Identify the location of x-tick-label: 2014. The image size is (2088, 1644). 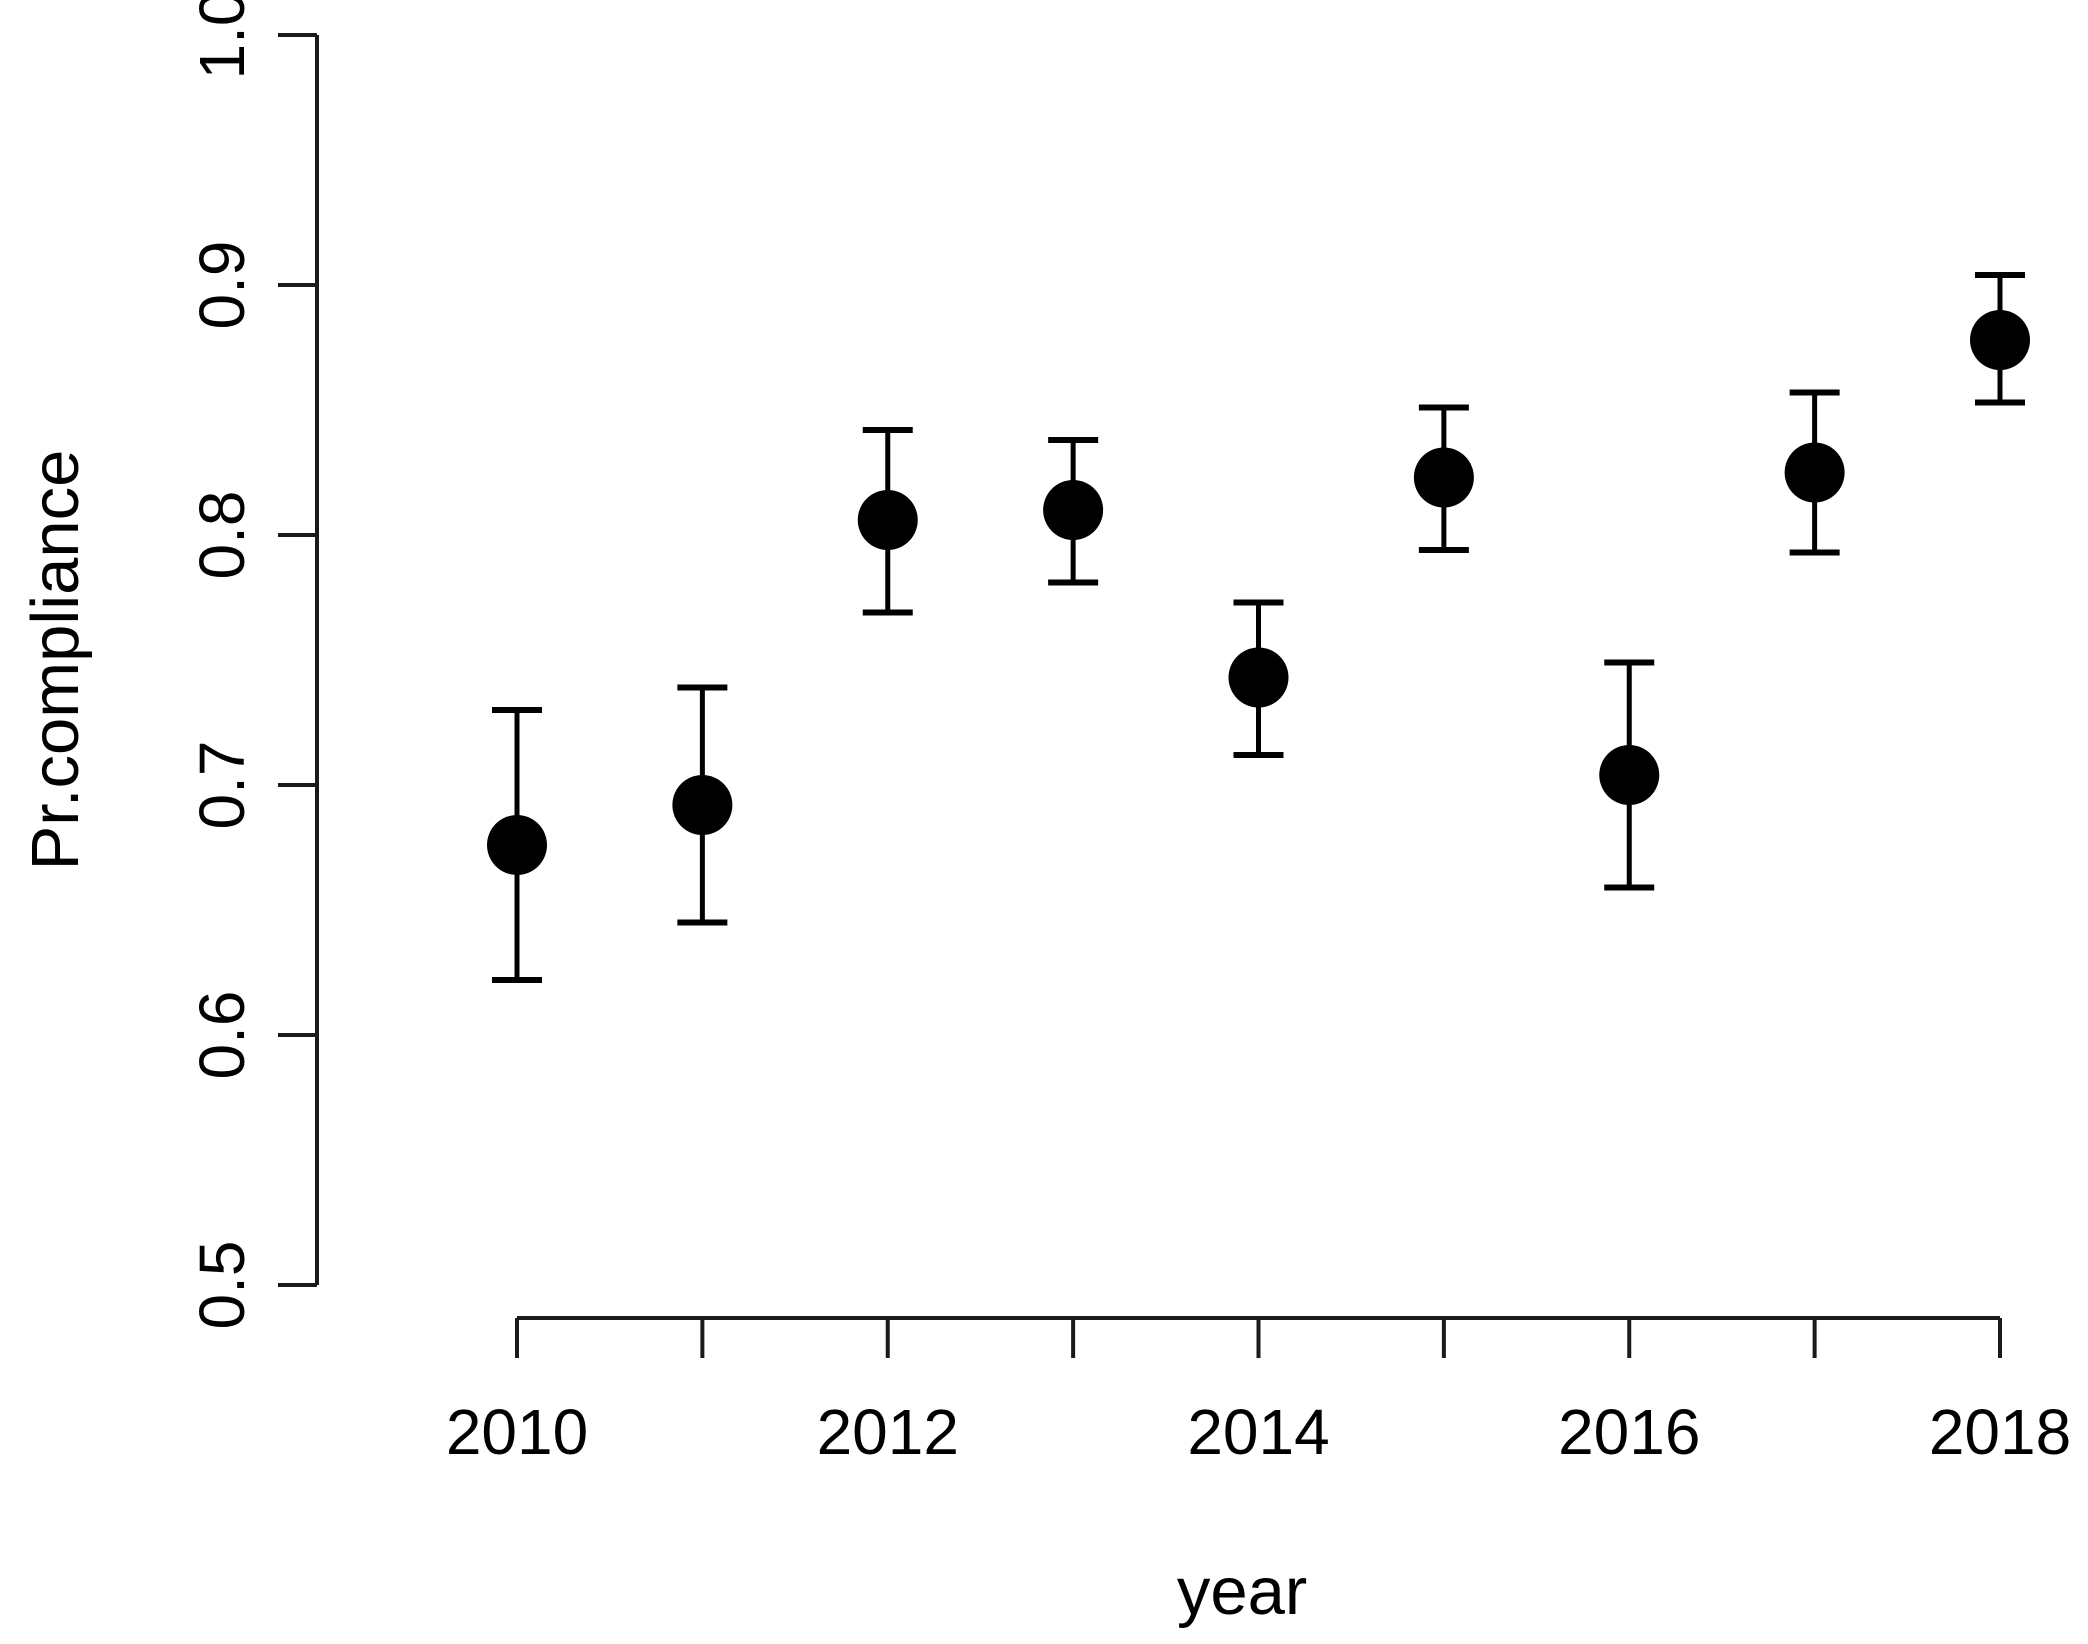
(1258, 1432).